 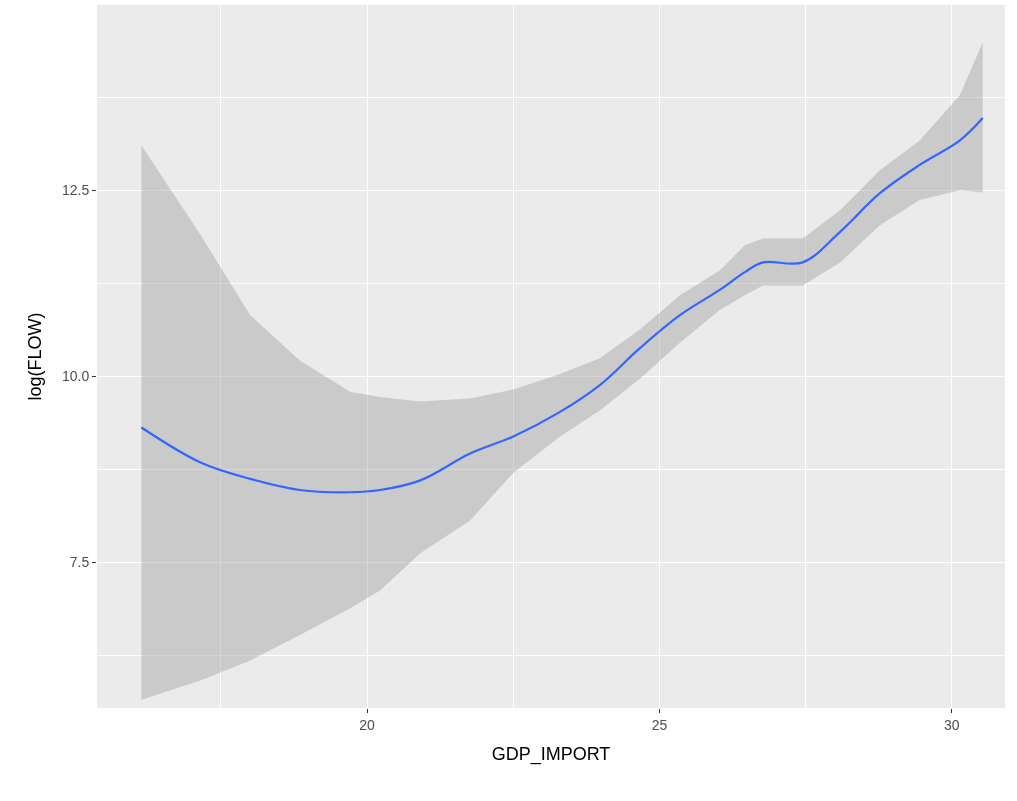 What do you see at coordinates (79, 562) in the screenshot?
I see `y-tick-label: 7.5` at bounding box center [79, 562].